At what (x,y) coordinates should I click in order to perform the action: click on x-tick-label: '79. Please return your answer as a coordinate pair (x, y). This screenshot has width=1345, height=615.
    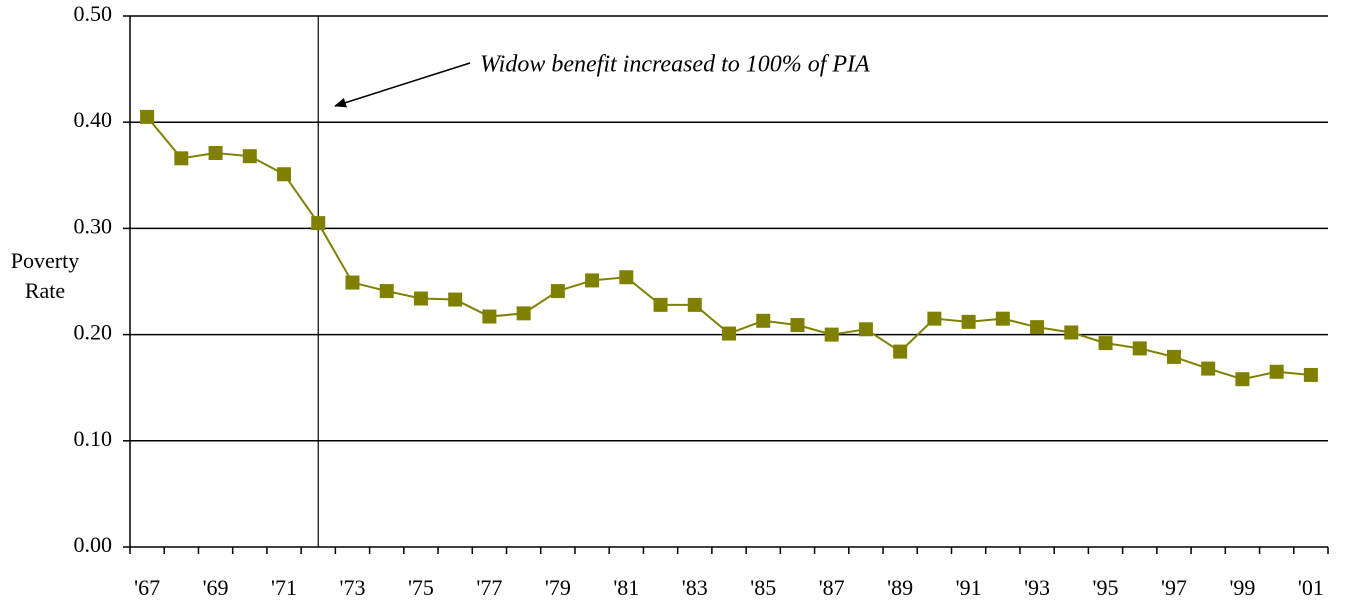
    Looking at the image, I should click on (558, 587).